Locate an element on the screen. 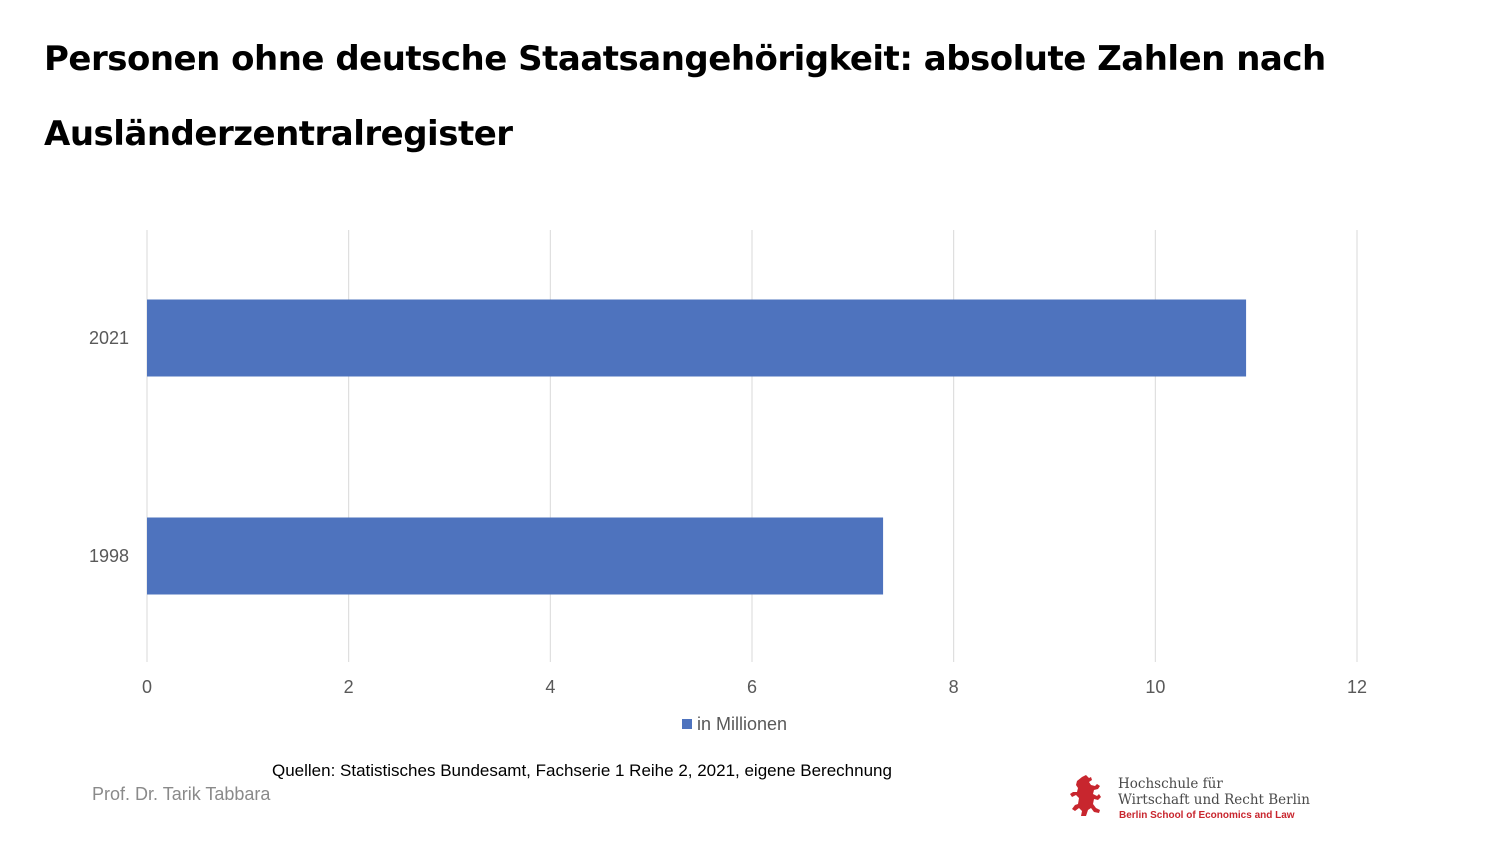 This screenshot has width=1494, height=860. berlin-bear-icon is located at coordinates (1085, 795).